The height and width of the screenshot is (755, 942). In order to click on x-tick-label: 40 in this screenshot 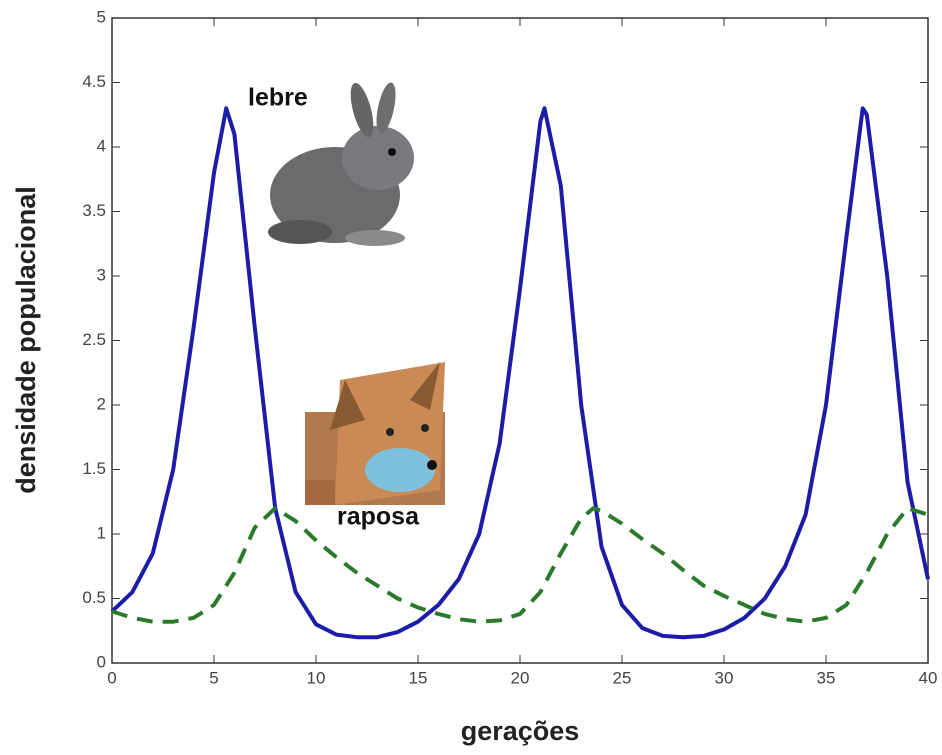, I will do `click(928, 677)`.